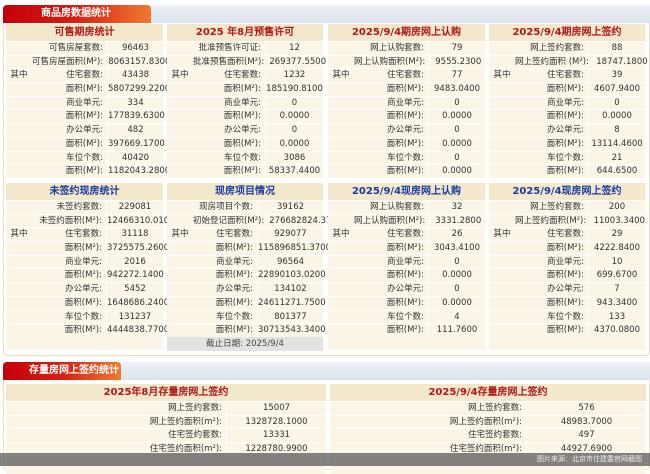 This screenshot has height=474, width=650. I want to click on stat-value: 77, so click(456, 76).